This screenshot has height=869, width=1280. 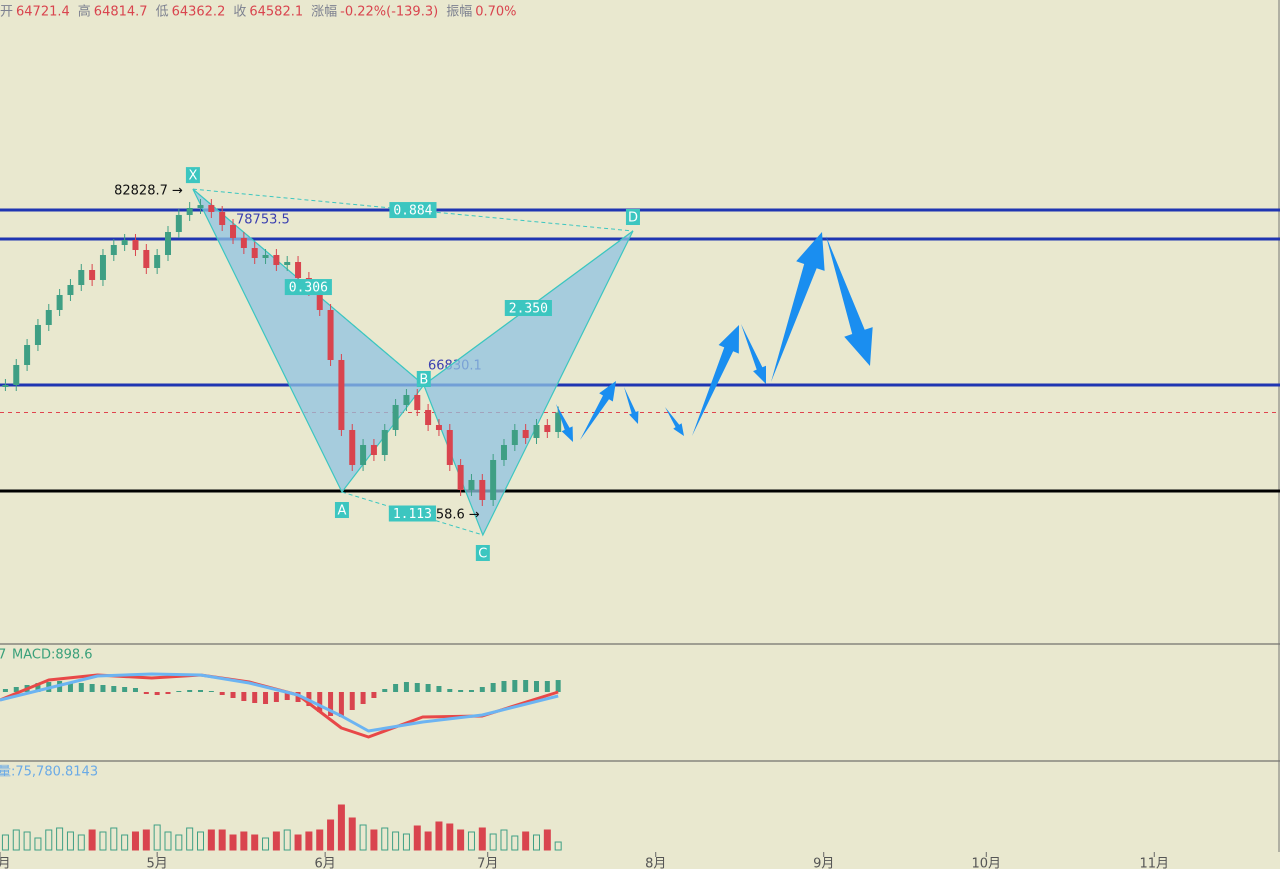 I want to click on point-label: A, so click(x=341, y=511).